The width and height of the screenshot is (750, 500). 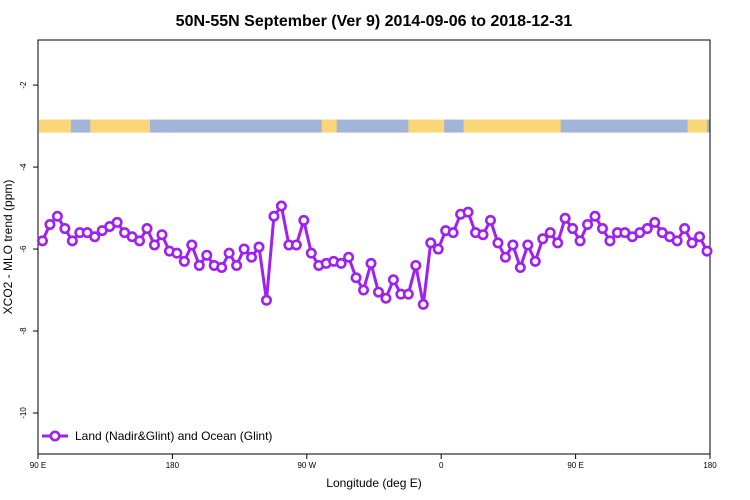 What do you see at coordinates (373, 483) in the screenshot?
I see `x-axis-label: Longitude (deg E)` at bounding box center [373, 483].